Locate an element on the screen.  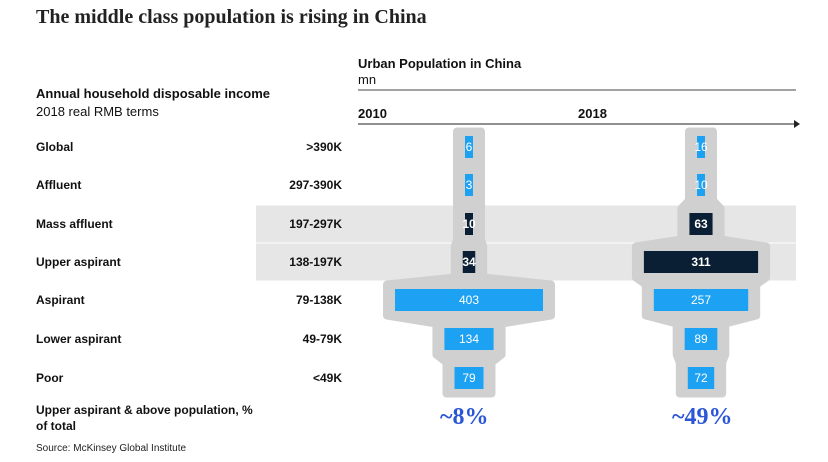
category-label-upper-aspirant: Upper aspirant is located at coordinates (78, 262).